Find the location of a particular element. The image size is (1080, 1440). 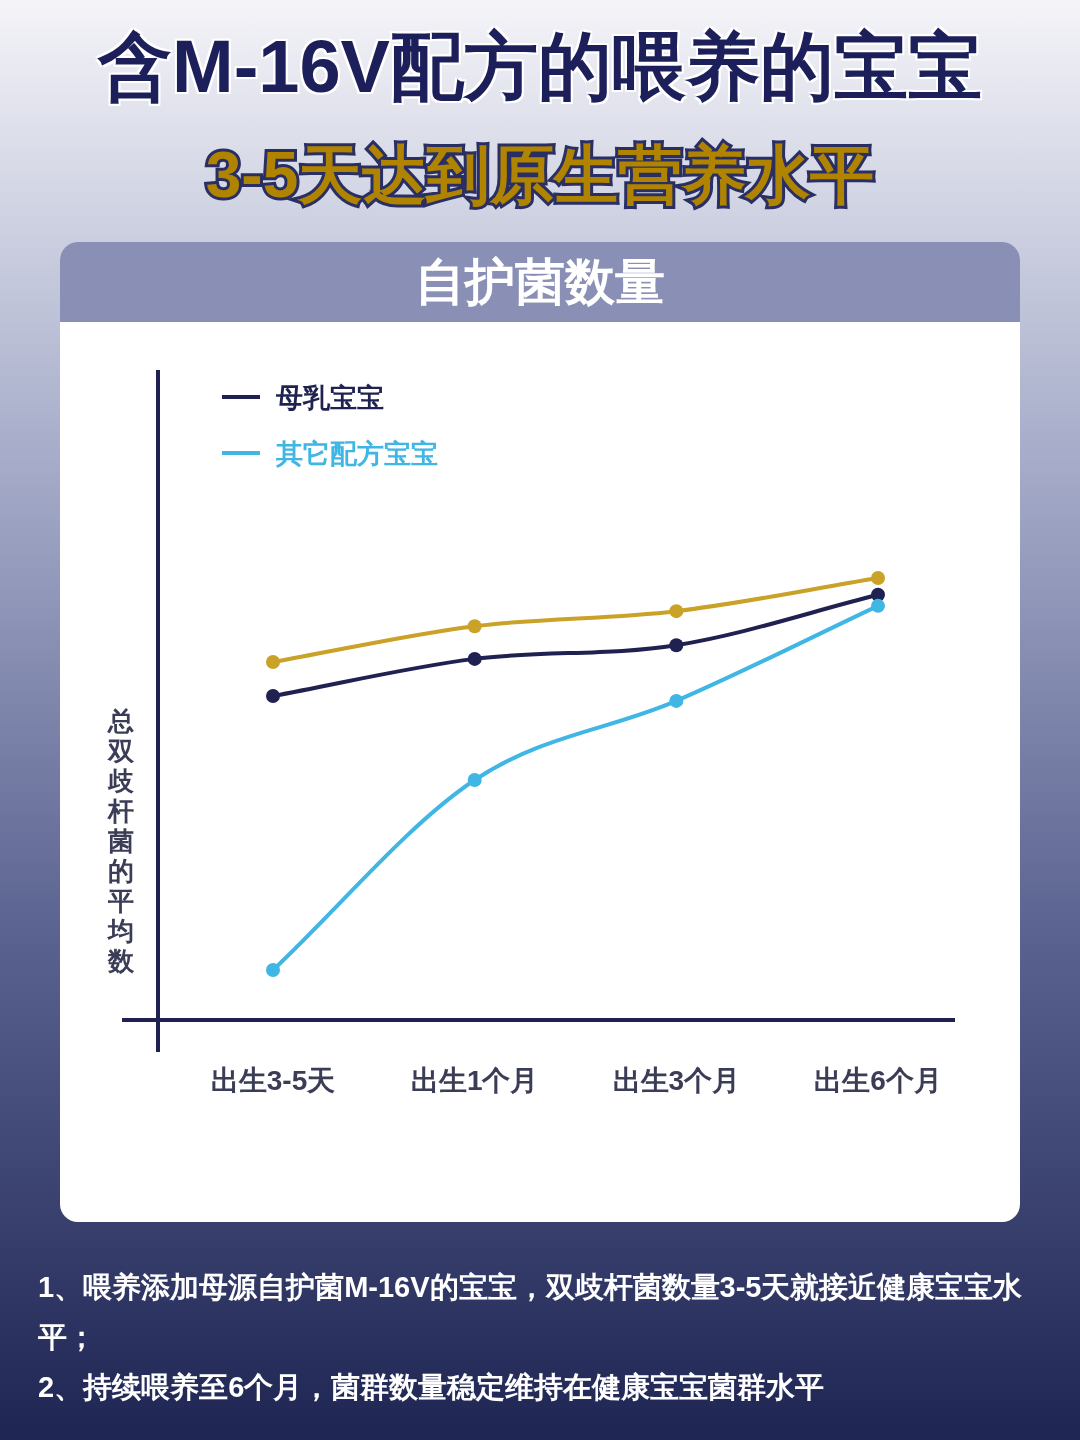

legend-label: 母乳宝宝 is located at coordinates (329, 398).